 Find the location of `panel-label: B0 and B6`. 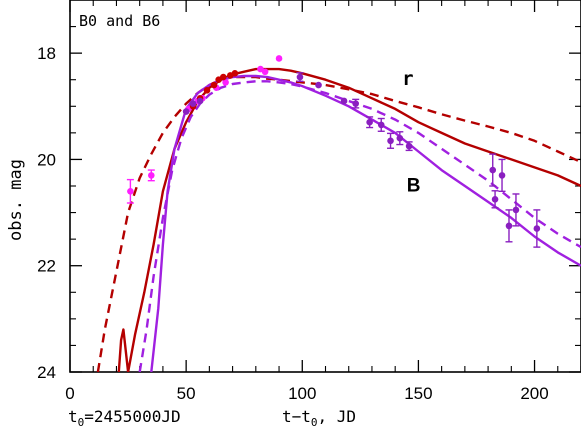

panel-label: B0 and B6 is located at coordinates (119, 21).